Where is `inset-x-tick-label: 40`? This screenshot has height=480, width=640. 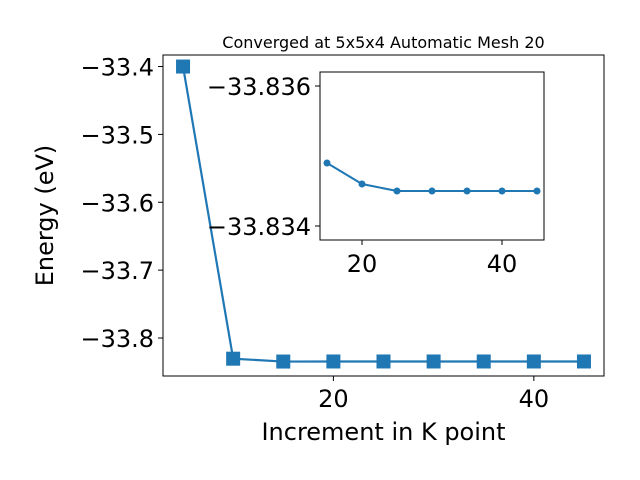 inset-x-tick-label: 40 is located at coordinates (502, 264).